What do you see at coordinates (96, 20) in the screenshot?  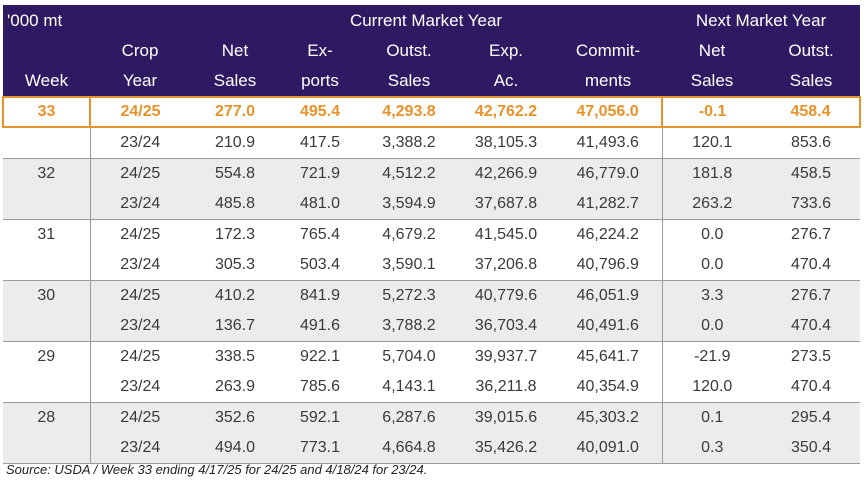 I see `unit-label: '000 mt` at bounding box center [96, 20].